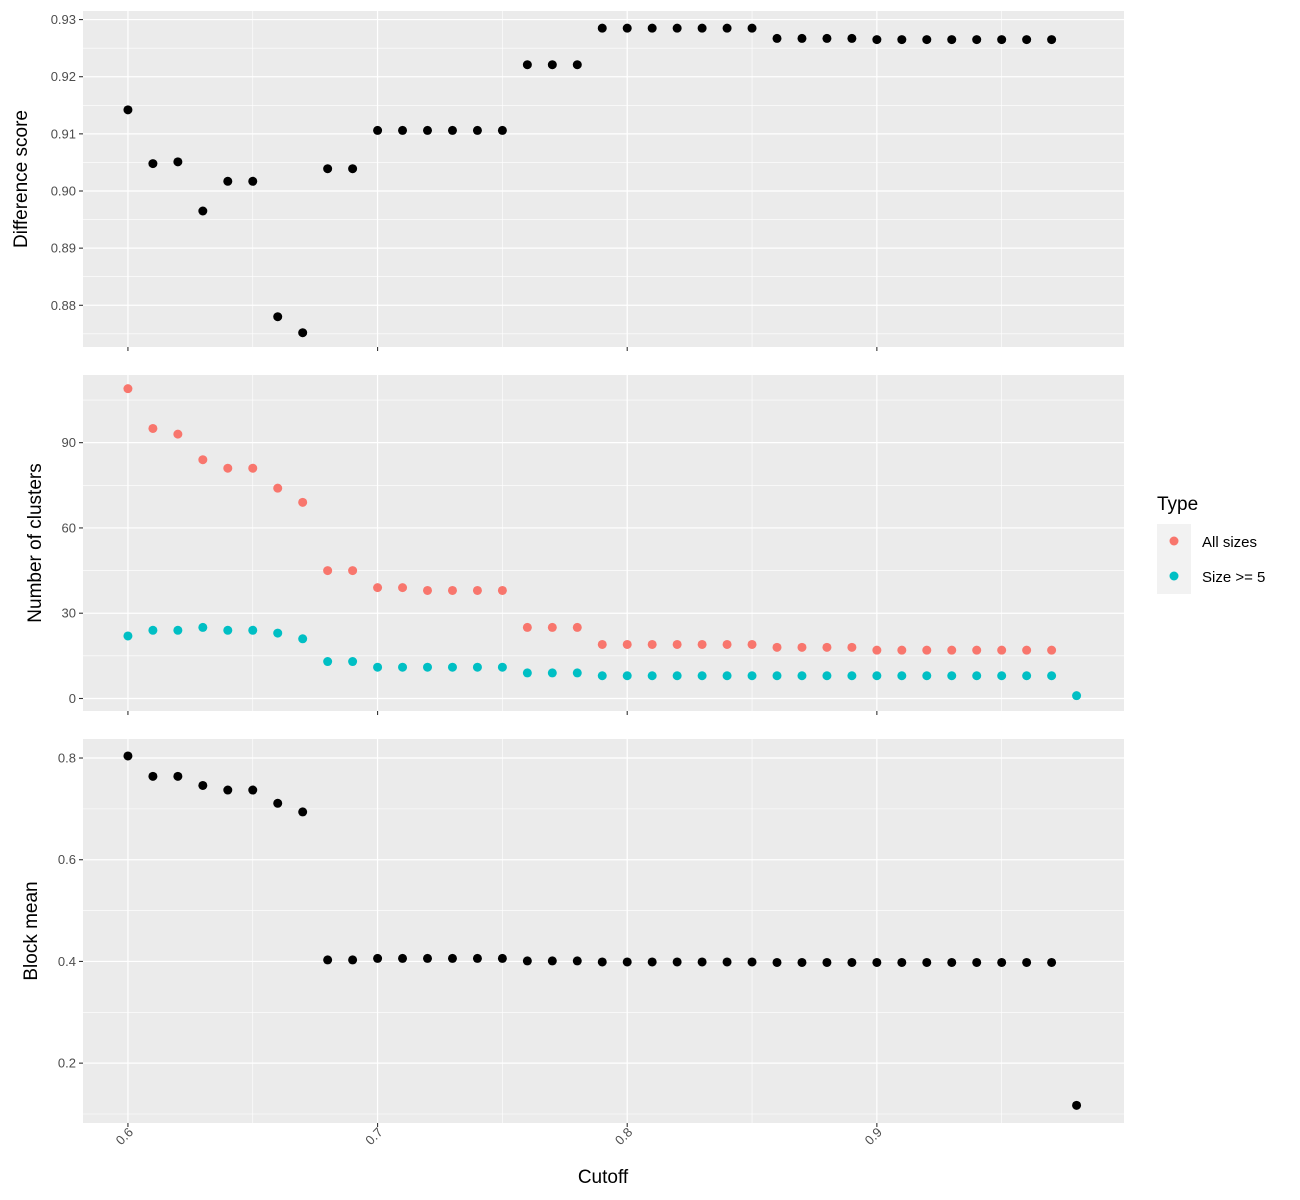  What do you see at coordinates (1174, 541) in the screenshot?
I see `legend-key-all-sizes` at bounding box center [1174, 541].